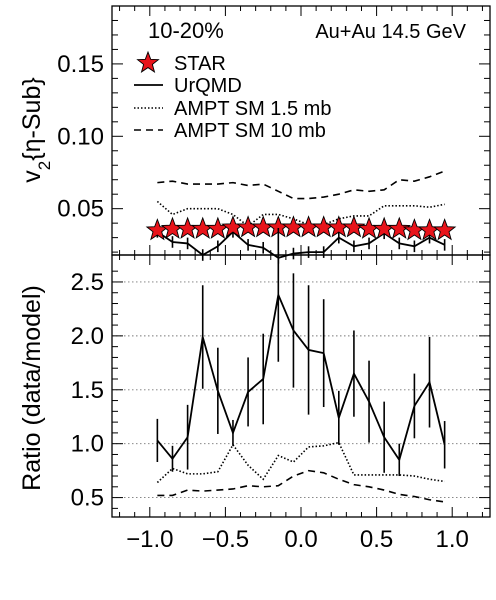  Describe the element at coordinates (148, 61) in the screenshot. I see `legend-star-symbol` at that location.